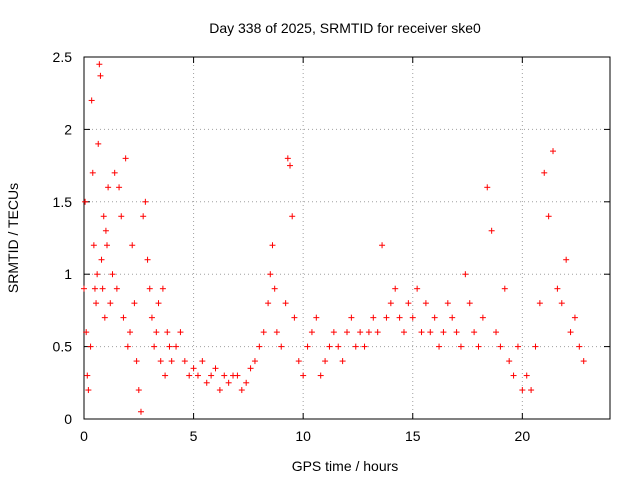 The height and width of the screenshot is (480, 640). I want to click on x-tick-labels: 0 5 10 15 20, so click(305, 436).